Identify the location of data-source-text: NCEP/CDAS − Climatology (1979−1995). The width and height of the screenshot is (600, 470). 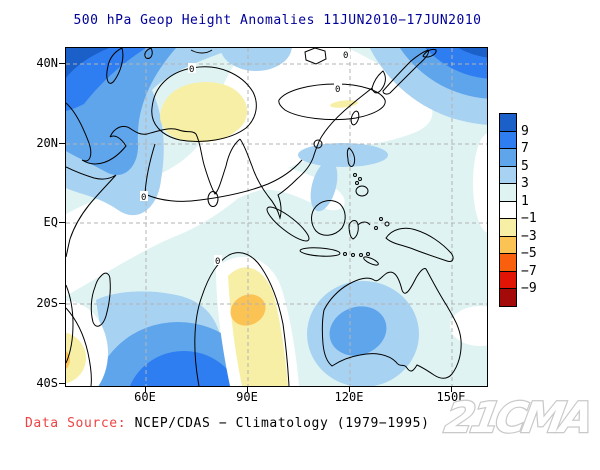
(282, 423).